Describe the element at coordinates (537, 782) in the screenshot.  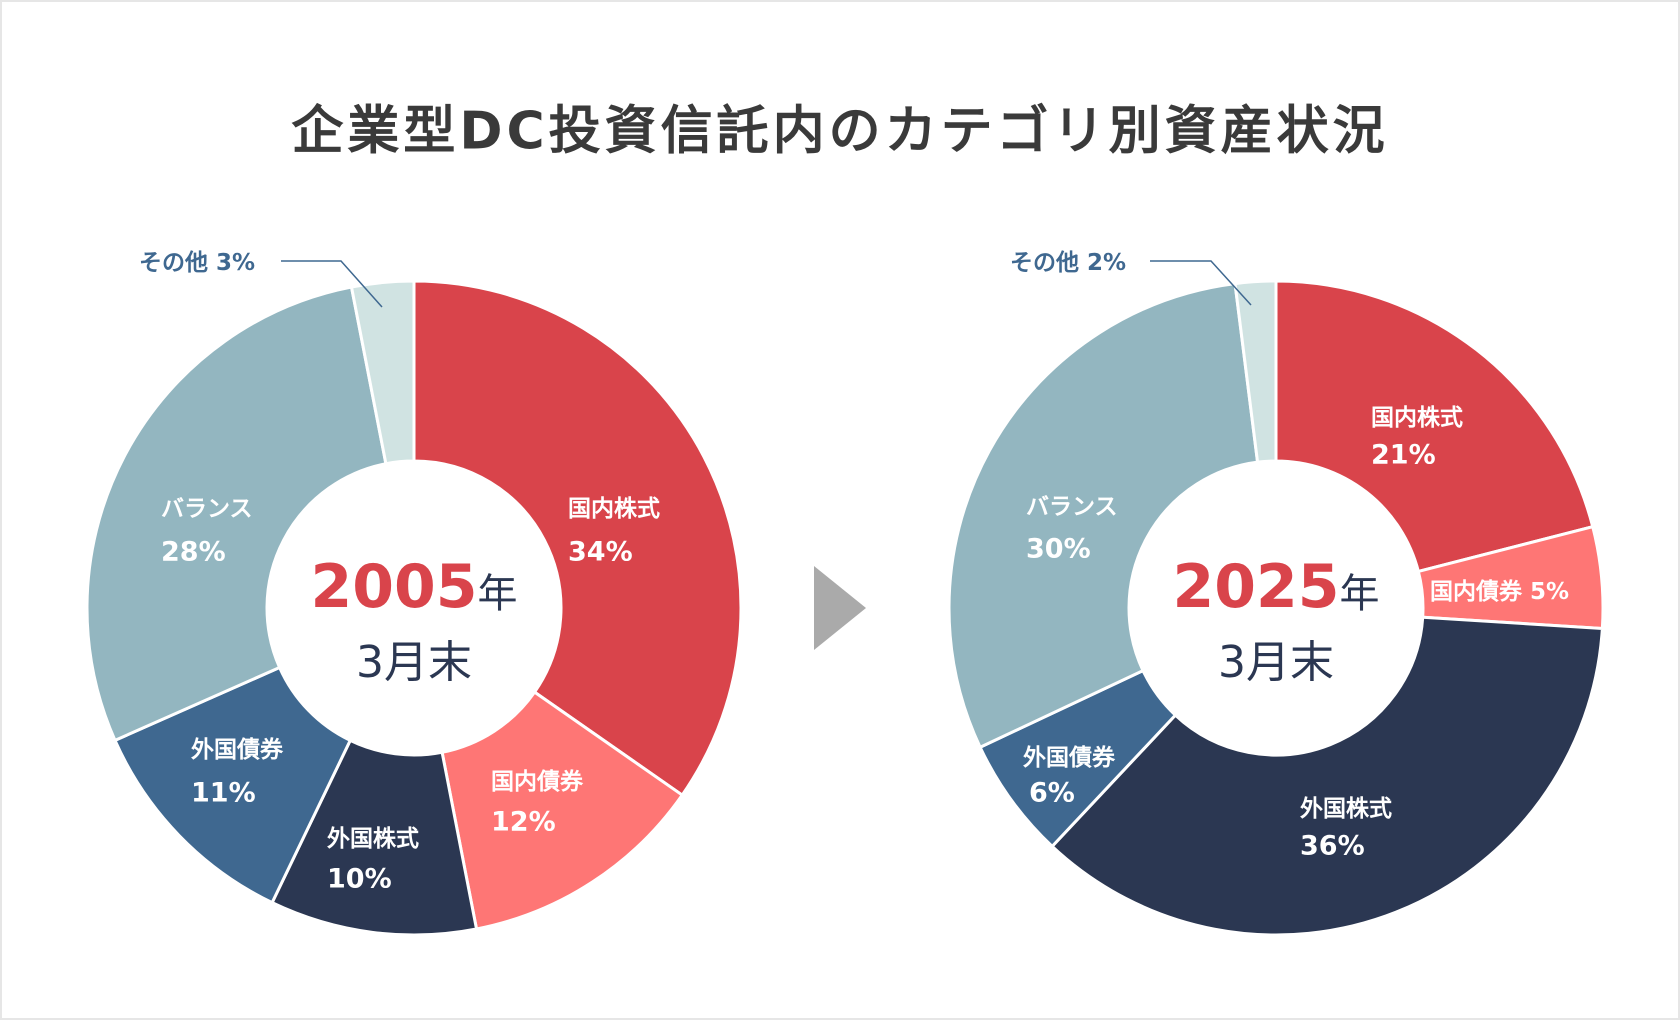
I see `label-cat: 国内債券` at that location.